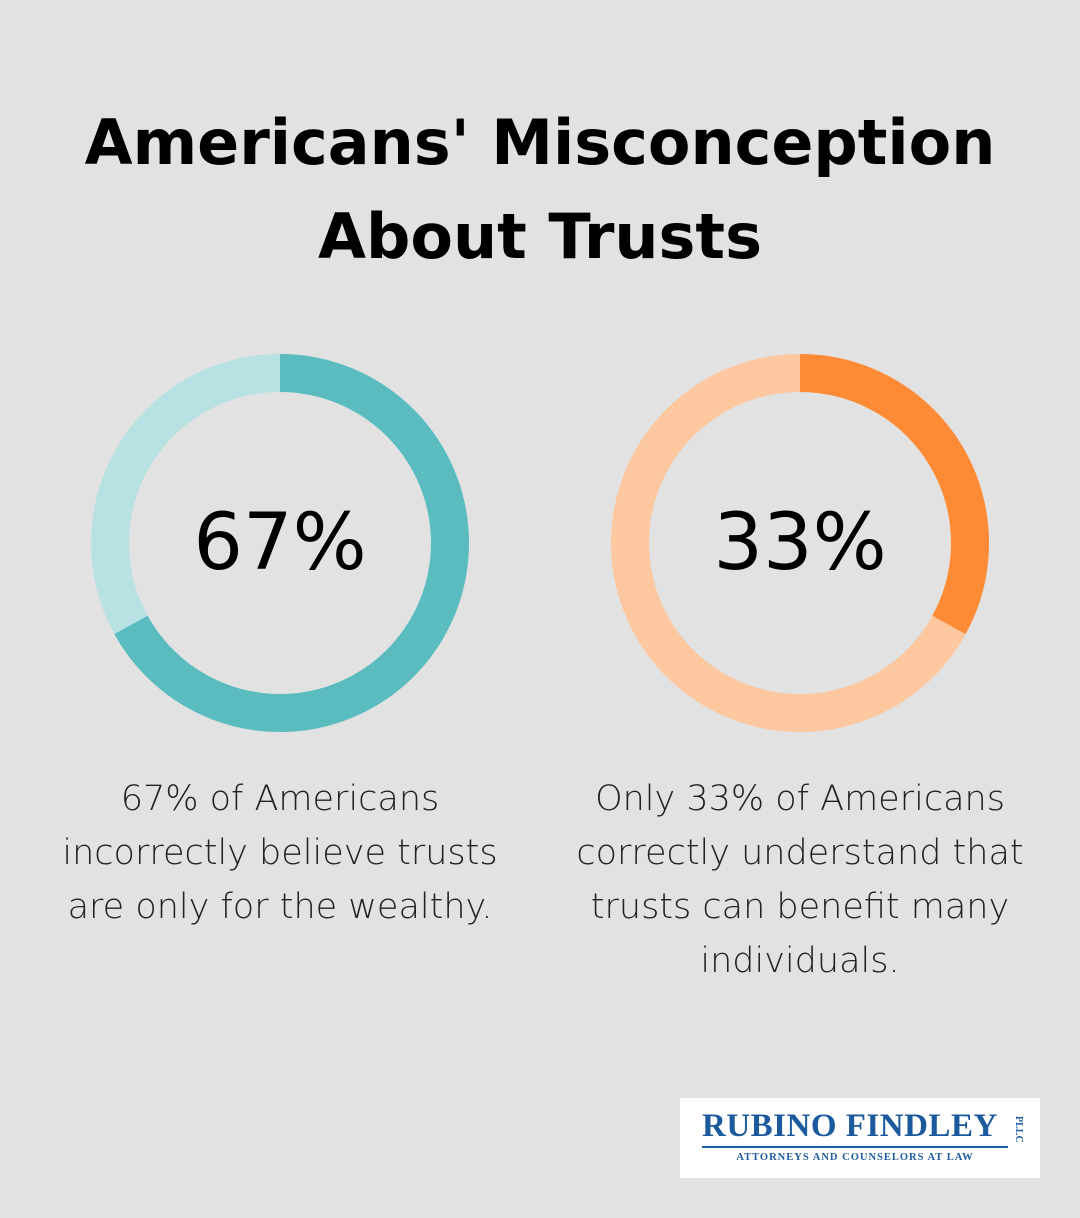  I want to click on donut-arc-left, so click(291, 543).